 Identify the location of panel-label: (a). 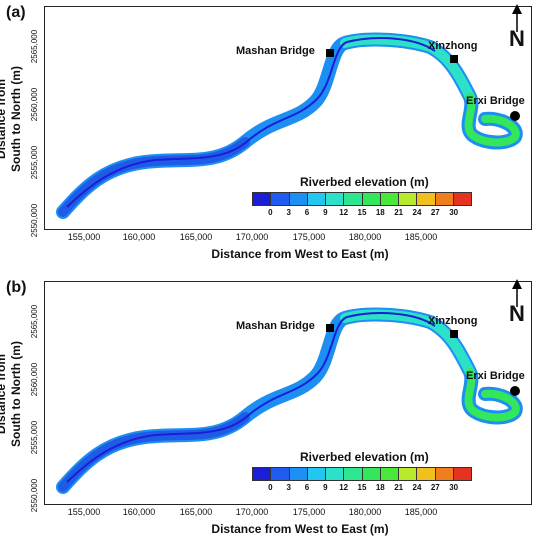
(16, 12).